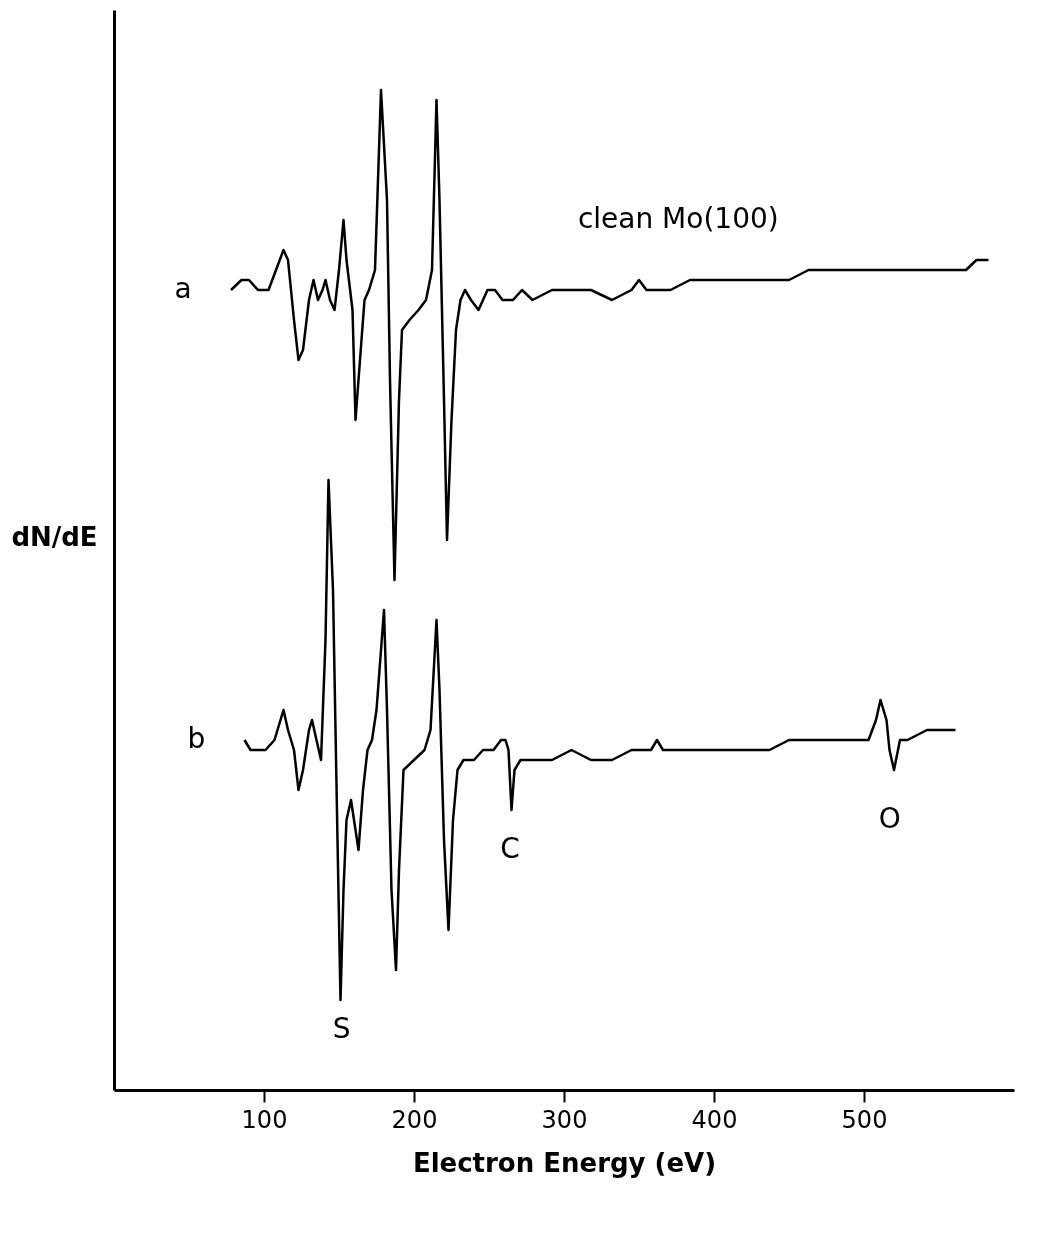  Describe the element at coordinates (54, 536) in the screenshot. I see `y-axis-title: dN/dE` at that location.